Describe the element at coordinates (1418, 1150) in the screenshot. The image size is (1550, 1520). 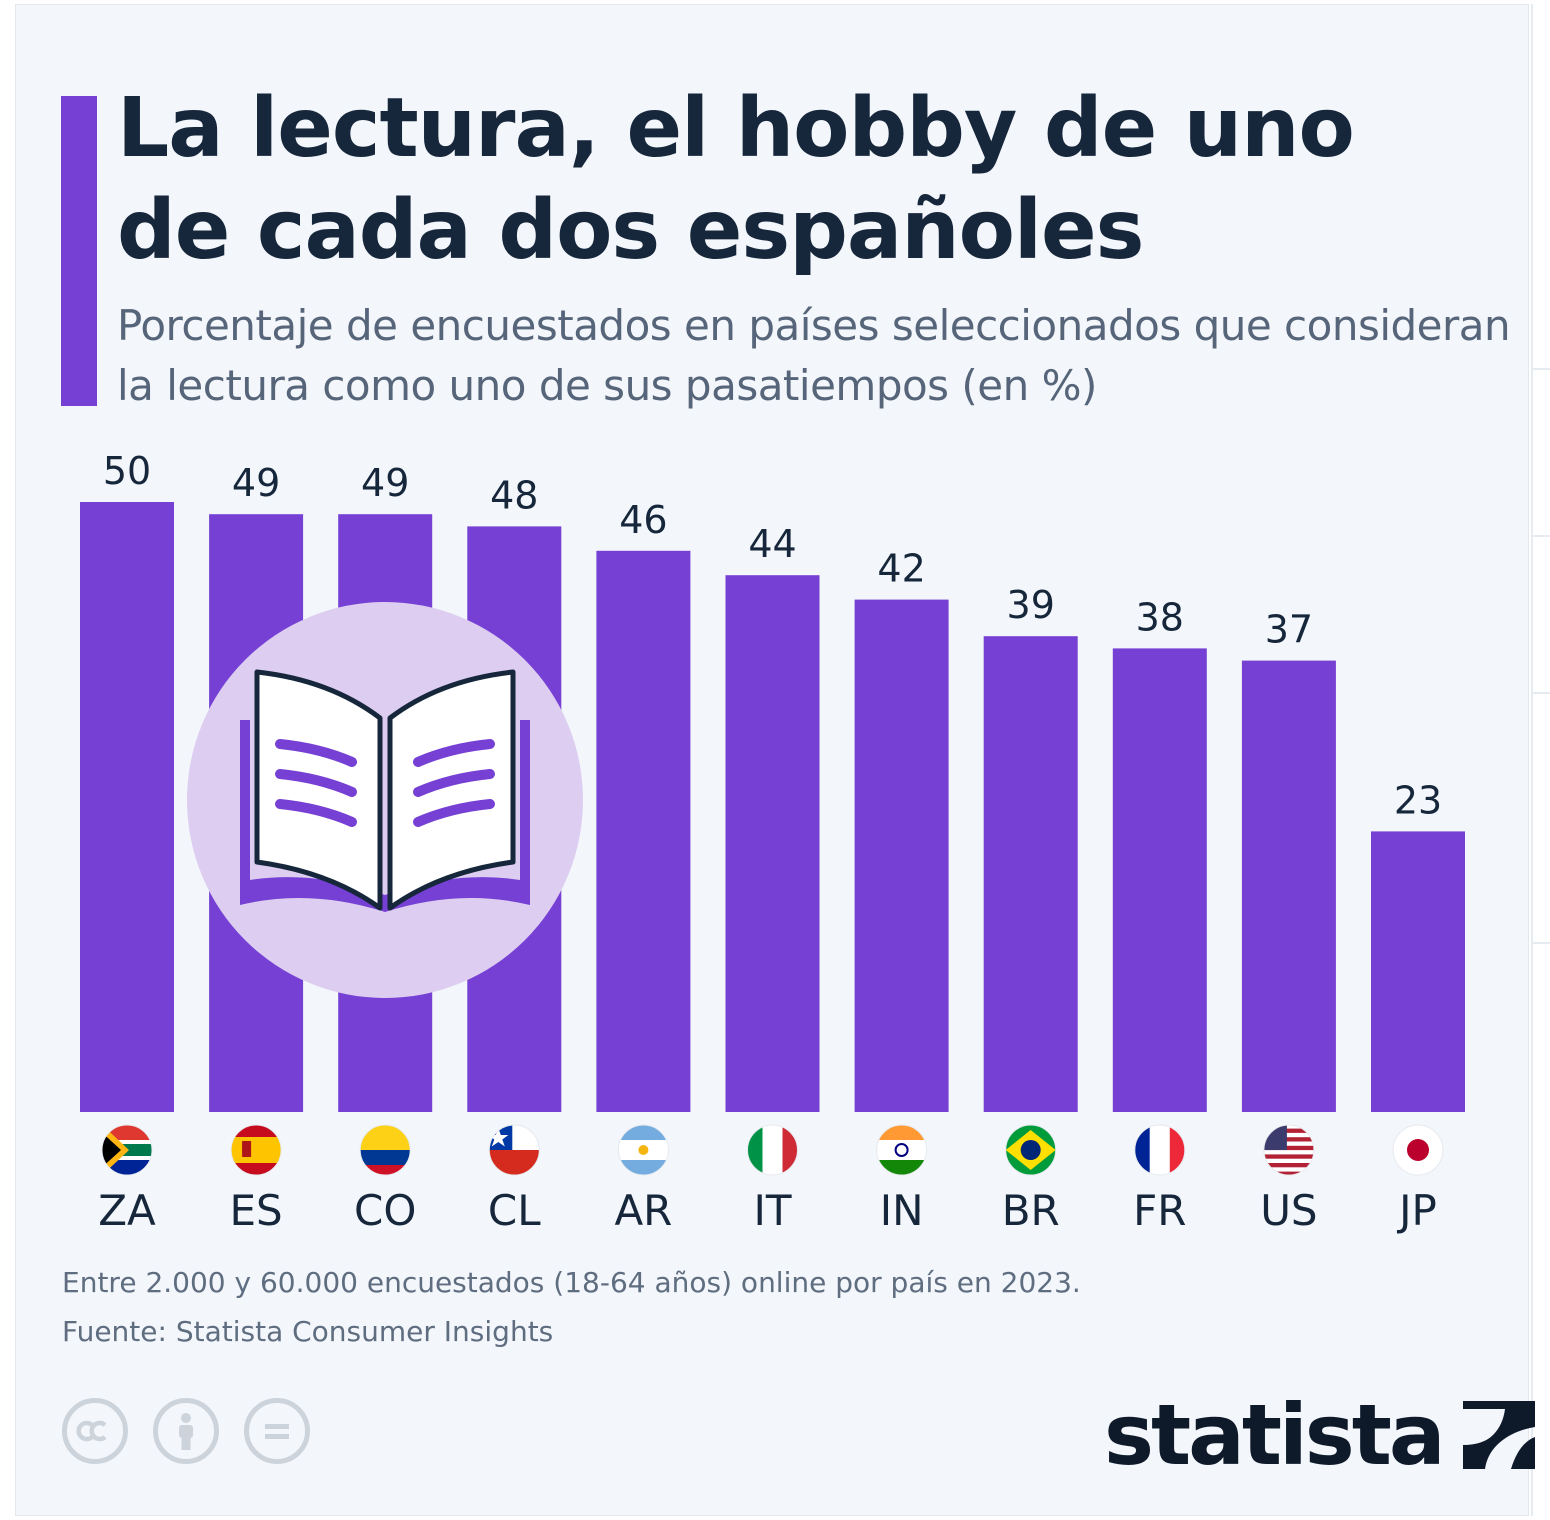
I see `flag-jp-icon` at that location.